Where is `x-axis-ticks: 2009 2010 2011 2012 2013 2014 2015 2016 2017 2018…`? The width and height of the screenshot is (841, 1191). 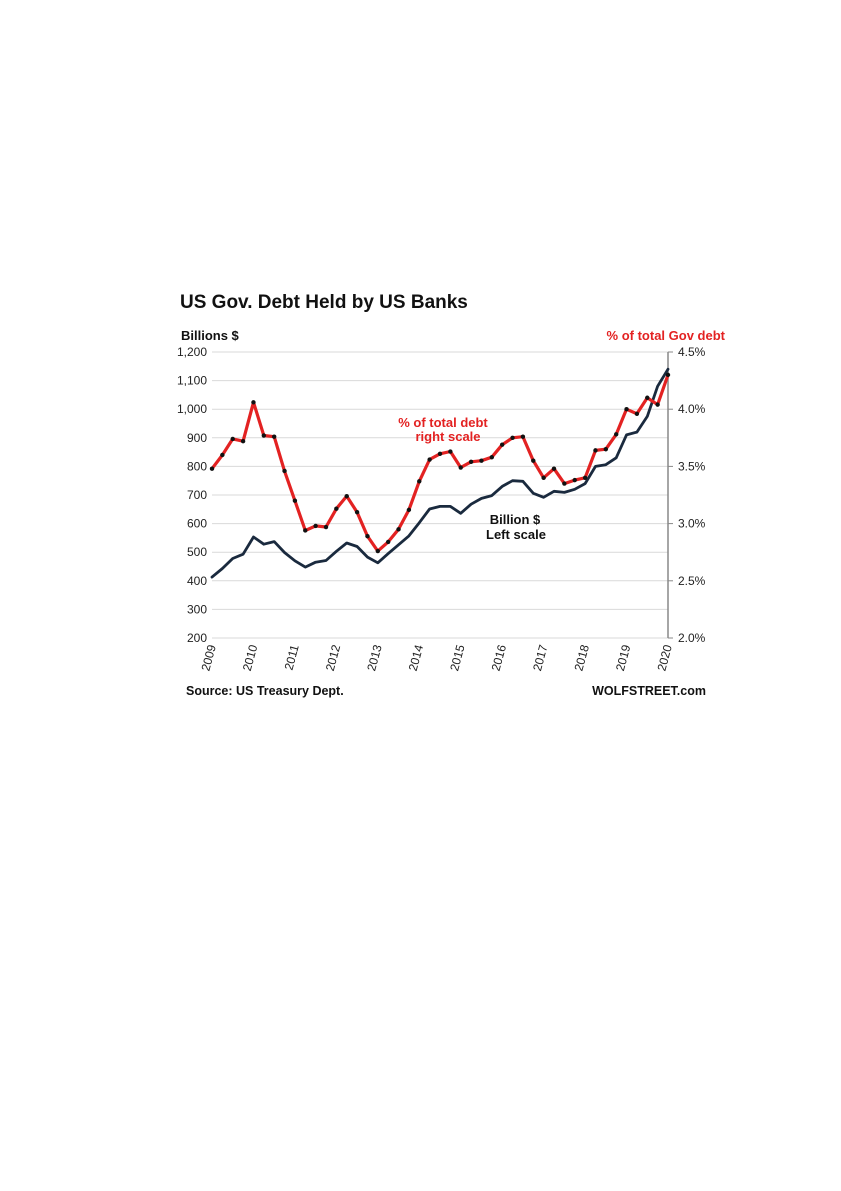
x-axis-ticks: 2009 2010 2011 2012 2013 2014 2015 2016 2017 2018… is located at coordinates (436, 658).